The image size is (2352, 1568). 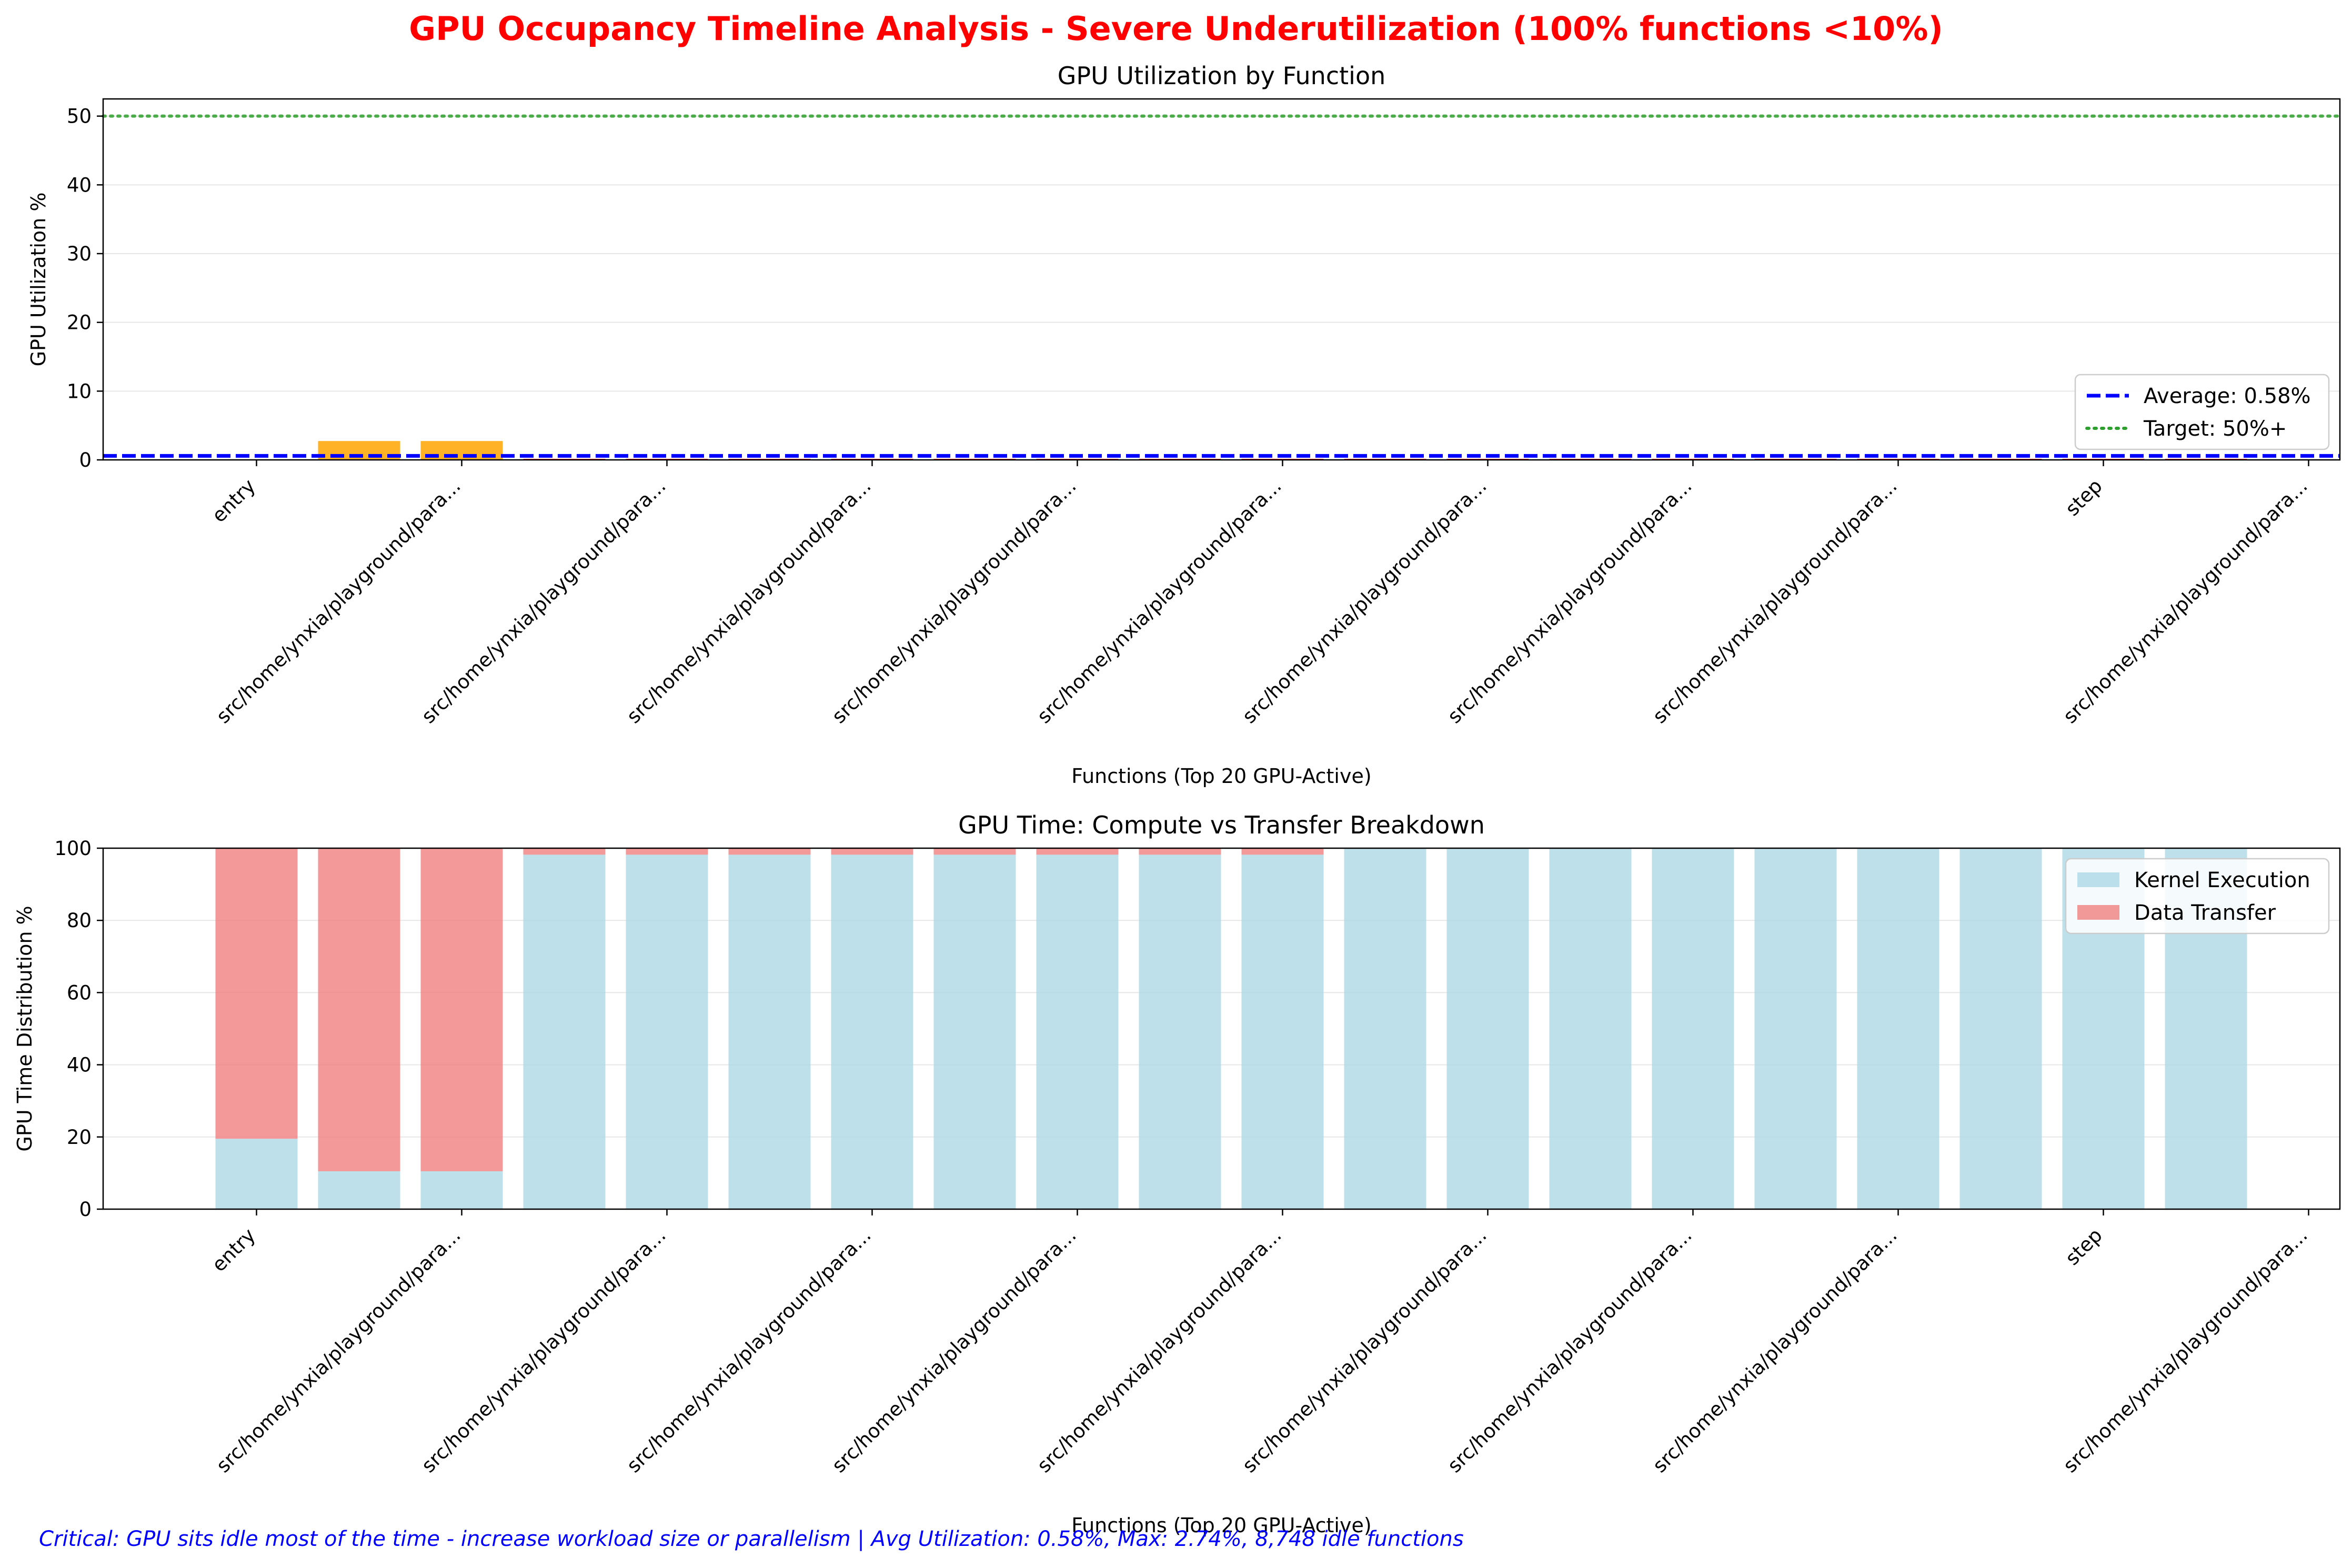 I want to click on legend: Kernel Execution Data Transfer, so click(x=2197, y=896).